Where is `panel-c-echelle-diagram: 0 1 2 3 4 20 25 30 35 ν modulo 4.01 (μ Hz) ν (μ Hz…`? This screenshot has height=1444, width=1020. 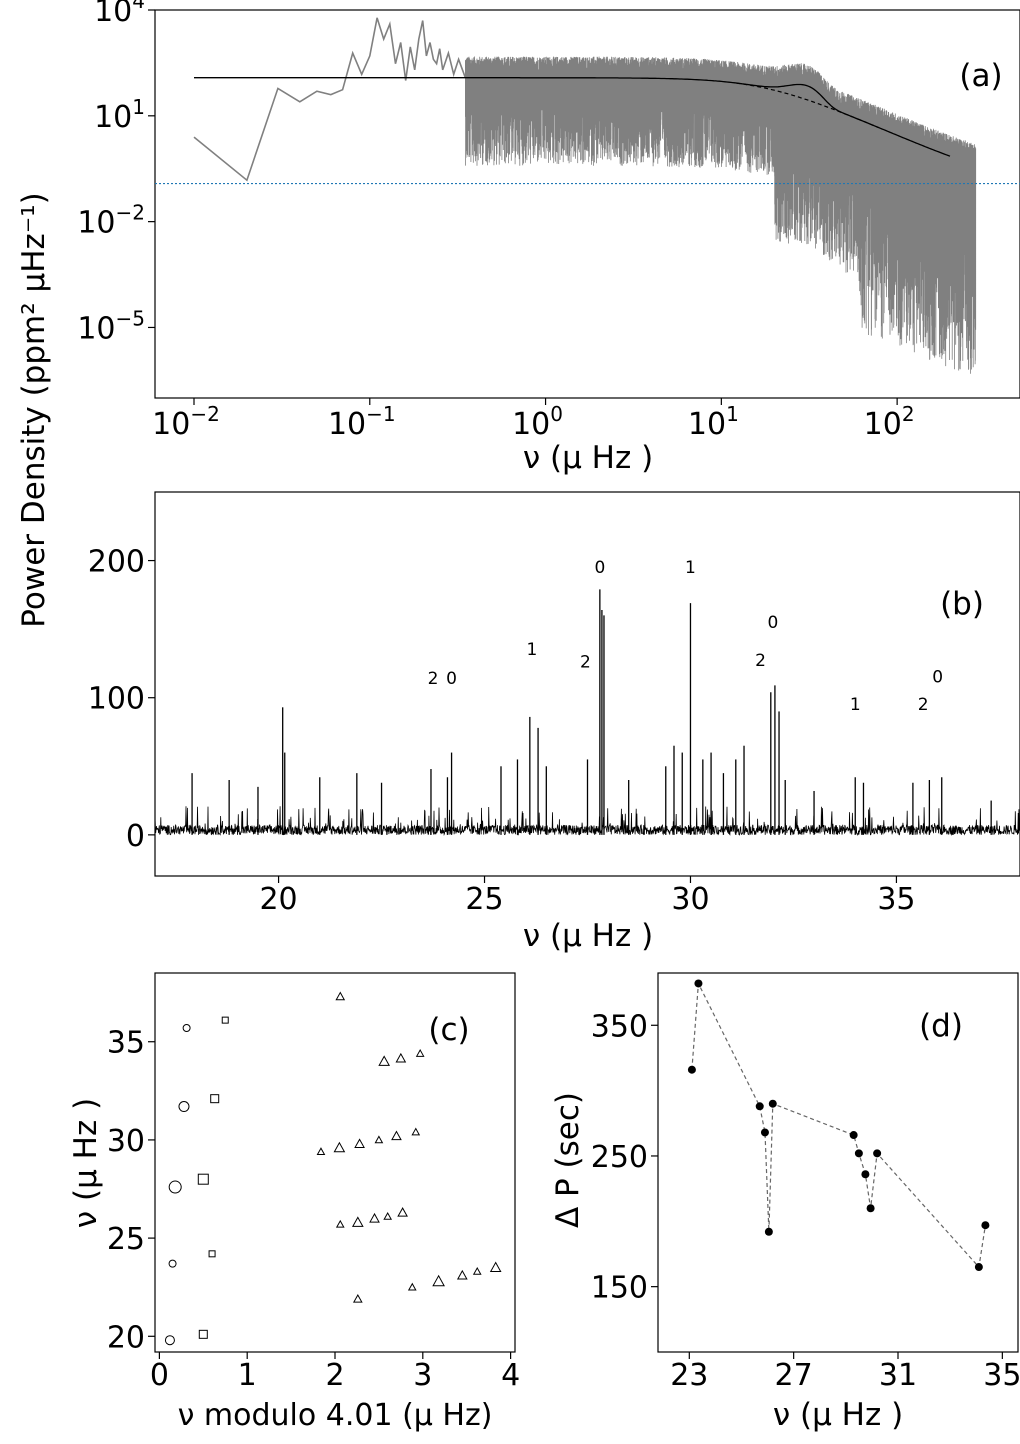 panel-c-echelle-diagram: 0 1 2 3 4 20 25 30 35 ν modulo 4.01 (μ Hz) ν (μ Hz… is located at coordinates (294, 1202).